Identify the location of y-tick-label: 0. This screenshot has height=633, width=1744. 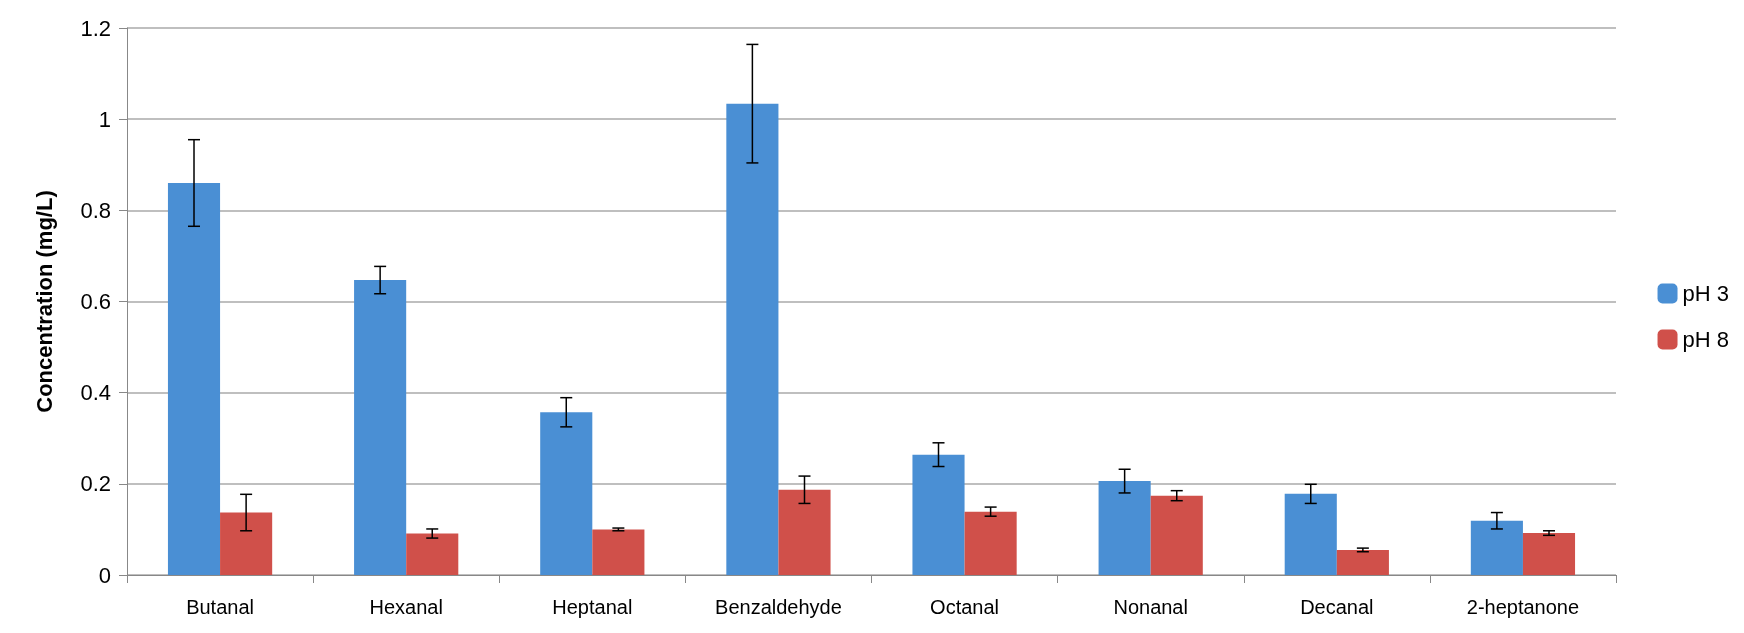
(104, 575).